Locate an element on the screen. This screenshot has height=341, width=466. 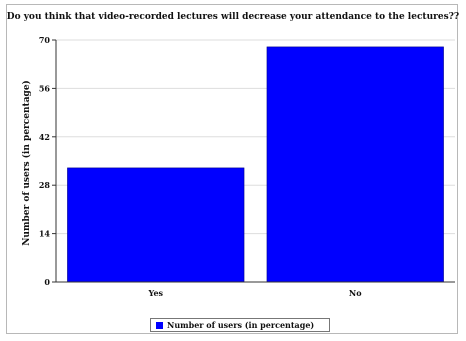
y-tick-label: 14 is located at coordinates (45, 234).